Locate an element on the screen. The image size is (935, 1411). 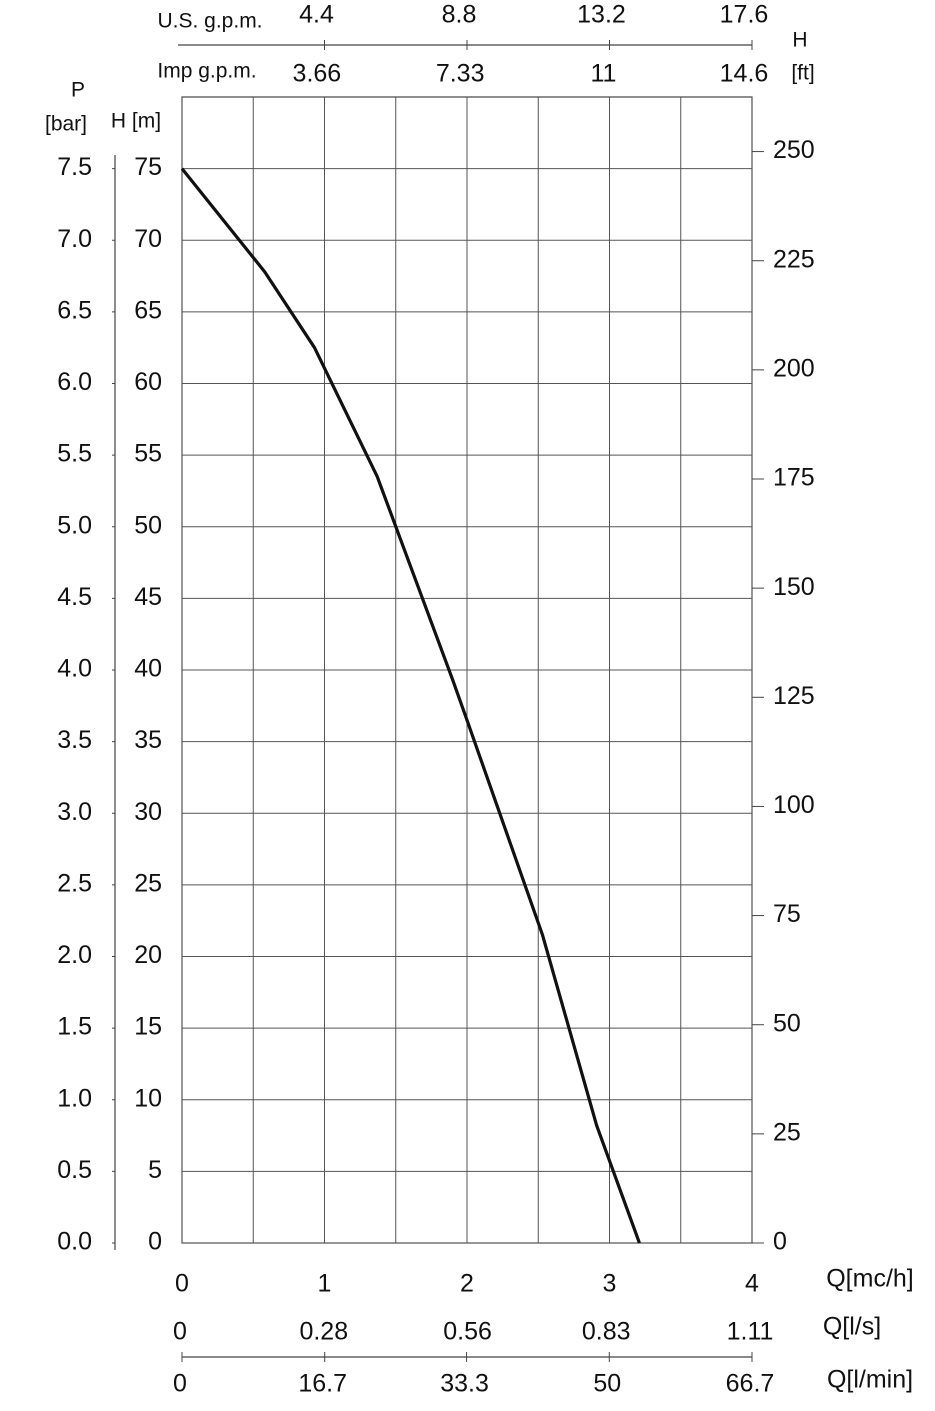
y2-tick-label: 175 is located at coordinates (794, 478).